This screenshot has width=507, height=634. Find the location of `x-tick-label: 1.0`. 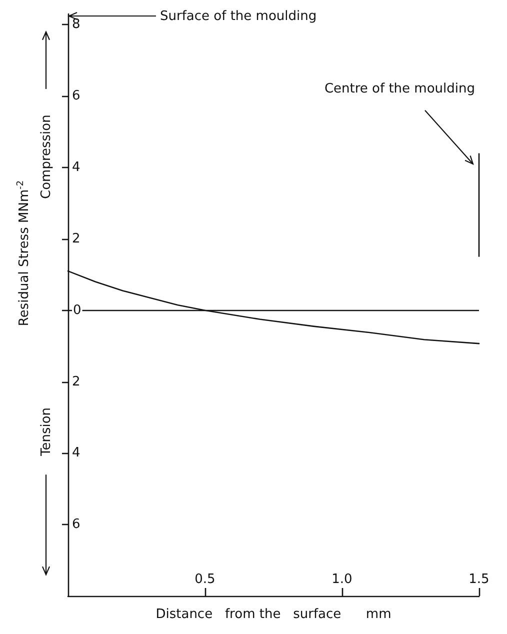

x-tick-label: 1.0 is located at coordinates (342, 579).